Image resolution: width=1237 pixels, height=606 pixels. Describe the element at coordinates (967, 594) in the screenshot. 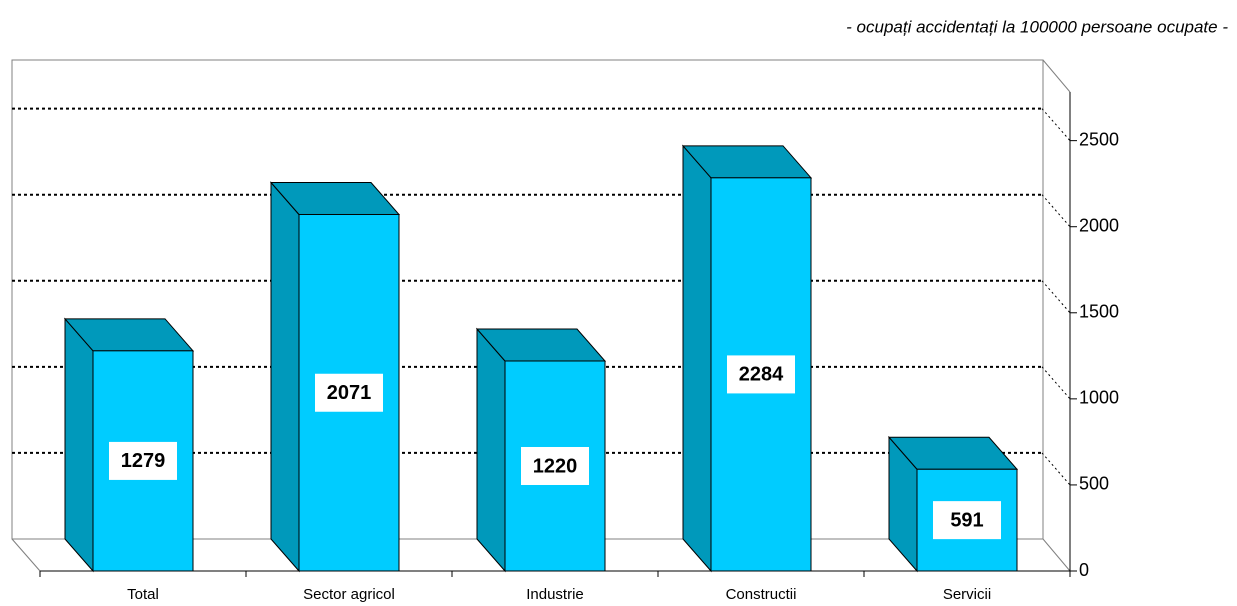

I see `x-tick-label: Servicii` at that location.